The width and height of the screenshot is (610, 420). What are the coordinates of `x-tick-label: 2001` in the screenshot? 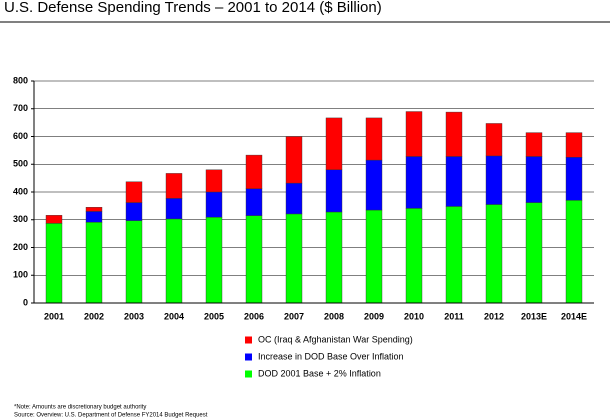 It's located at (54, 316).